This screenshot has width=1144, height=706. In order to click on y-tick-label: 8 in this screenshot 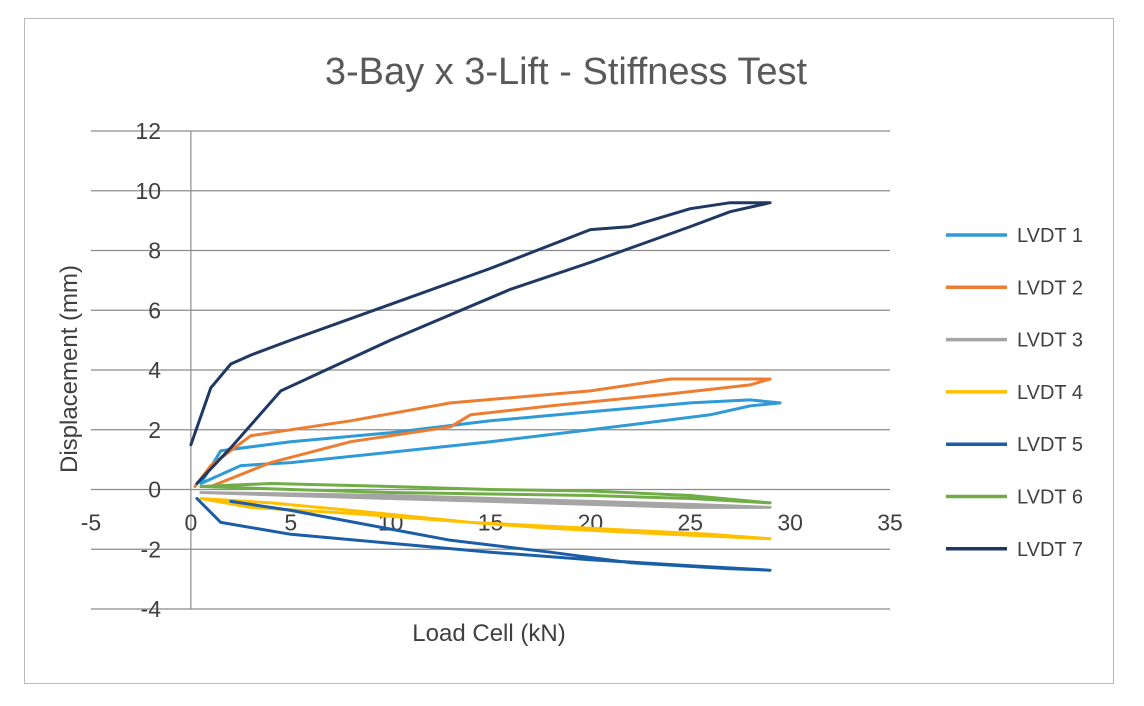, I will do `click(154, 251)`.